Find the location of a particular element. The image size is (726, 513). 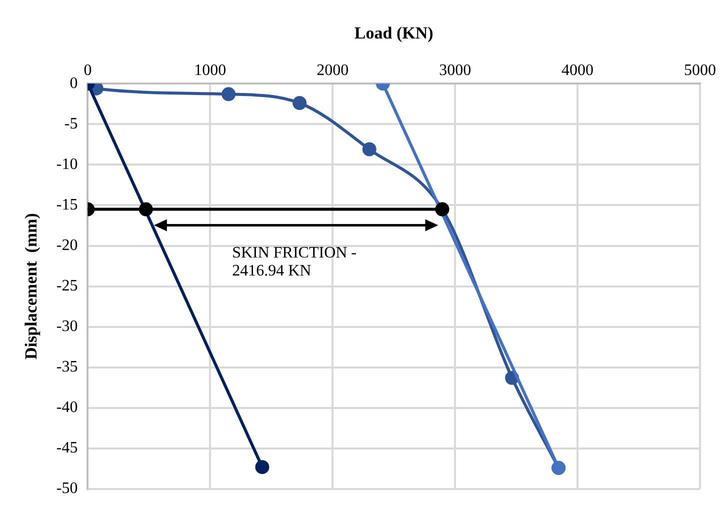

x-tick-label: 0 is located at coordinates (88, 71).